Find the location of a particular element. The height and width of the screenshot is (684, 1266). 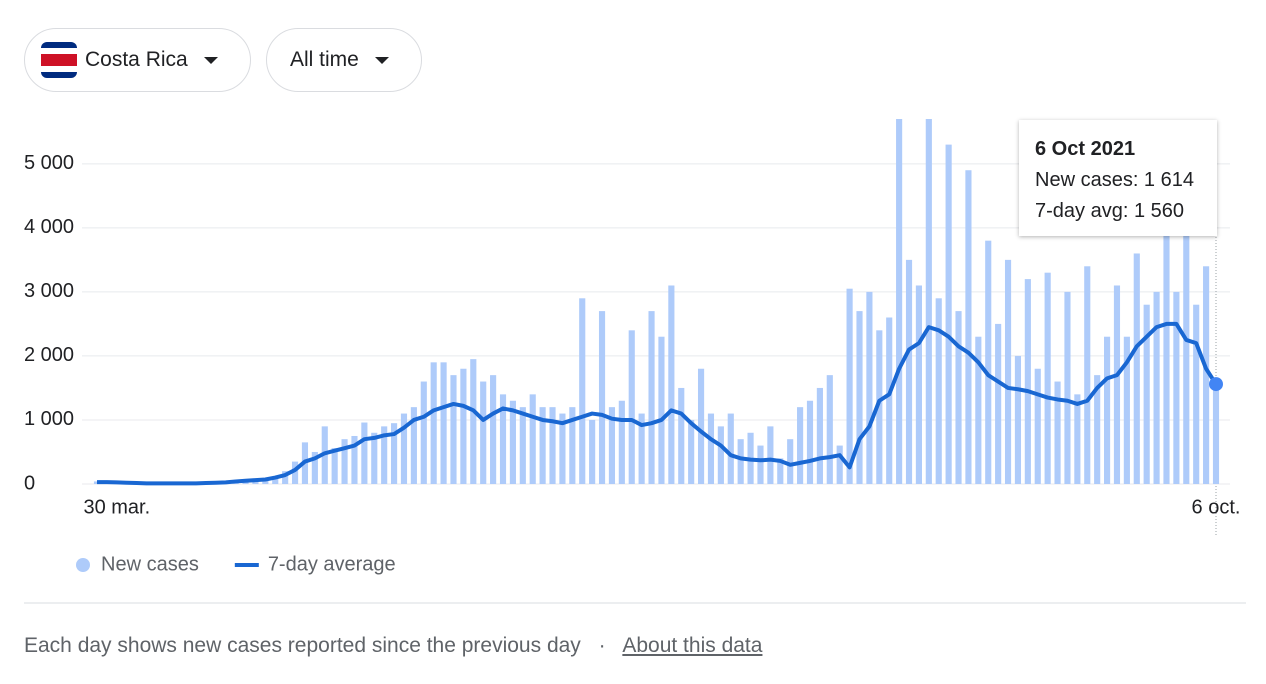

y-tick-label: 5 000 is located at coordinates (49, 163).